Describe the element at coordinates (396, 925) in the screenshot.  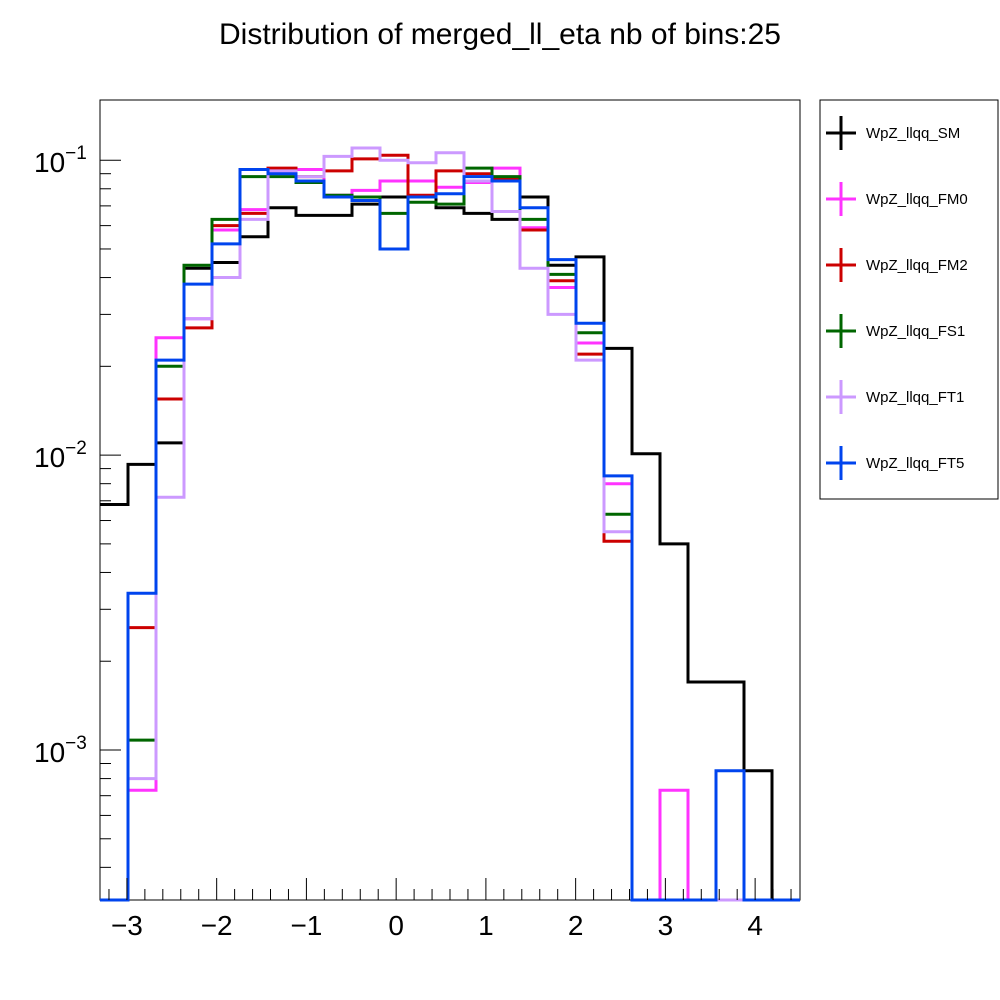
I see `x-tick-label: 0` at that location.